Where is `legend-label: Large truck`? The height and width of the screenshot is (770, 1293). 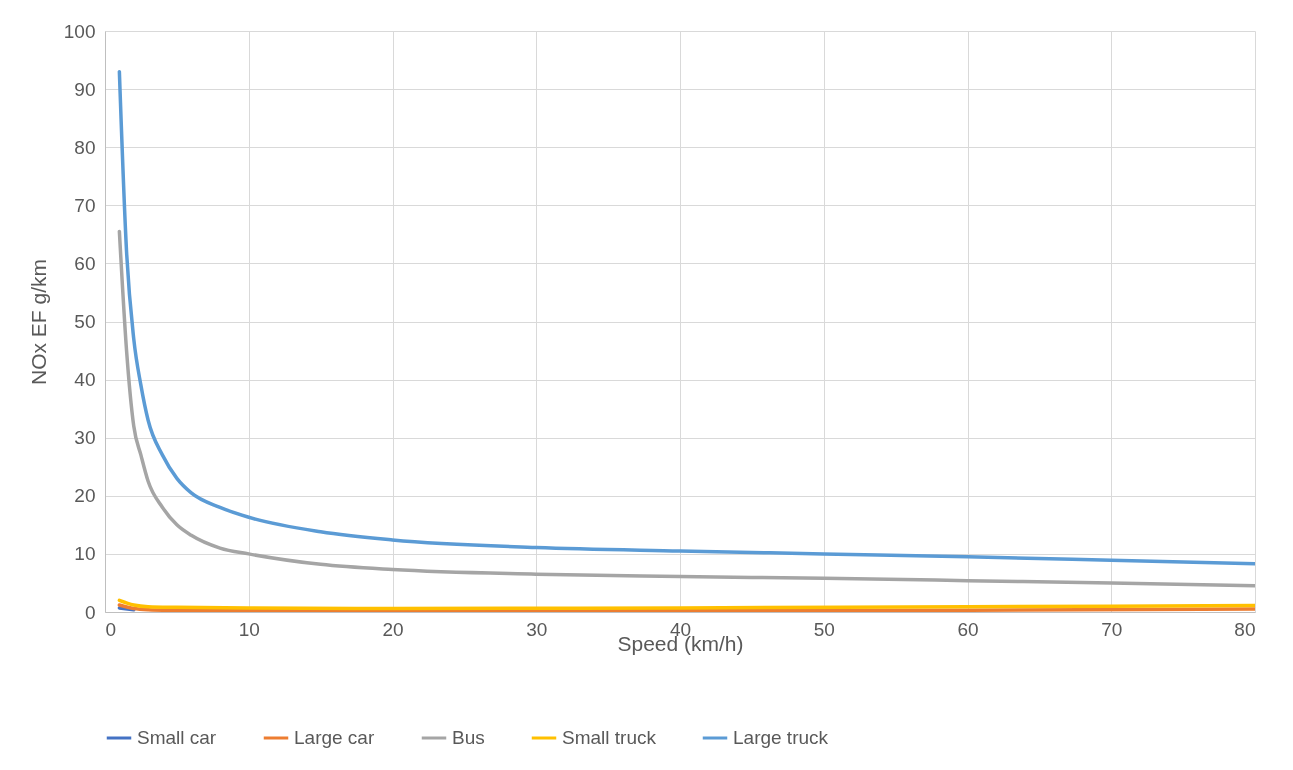
legend-label: Large truck is located at coordinates (781, 737).